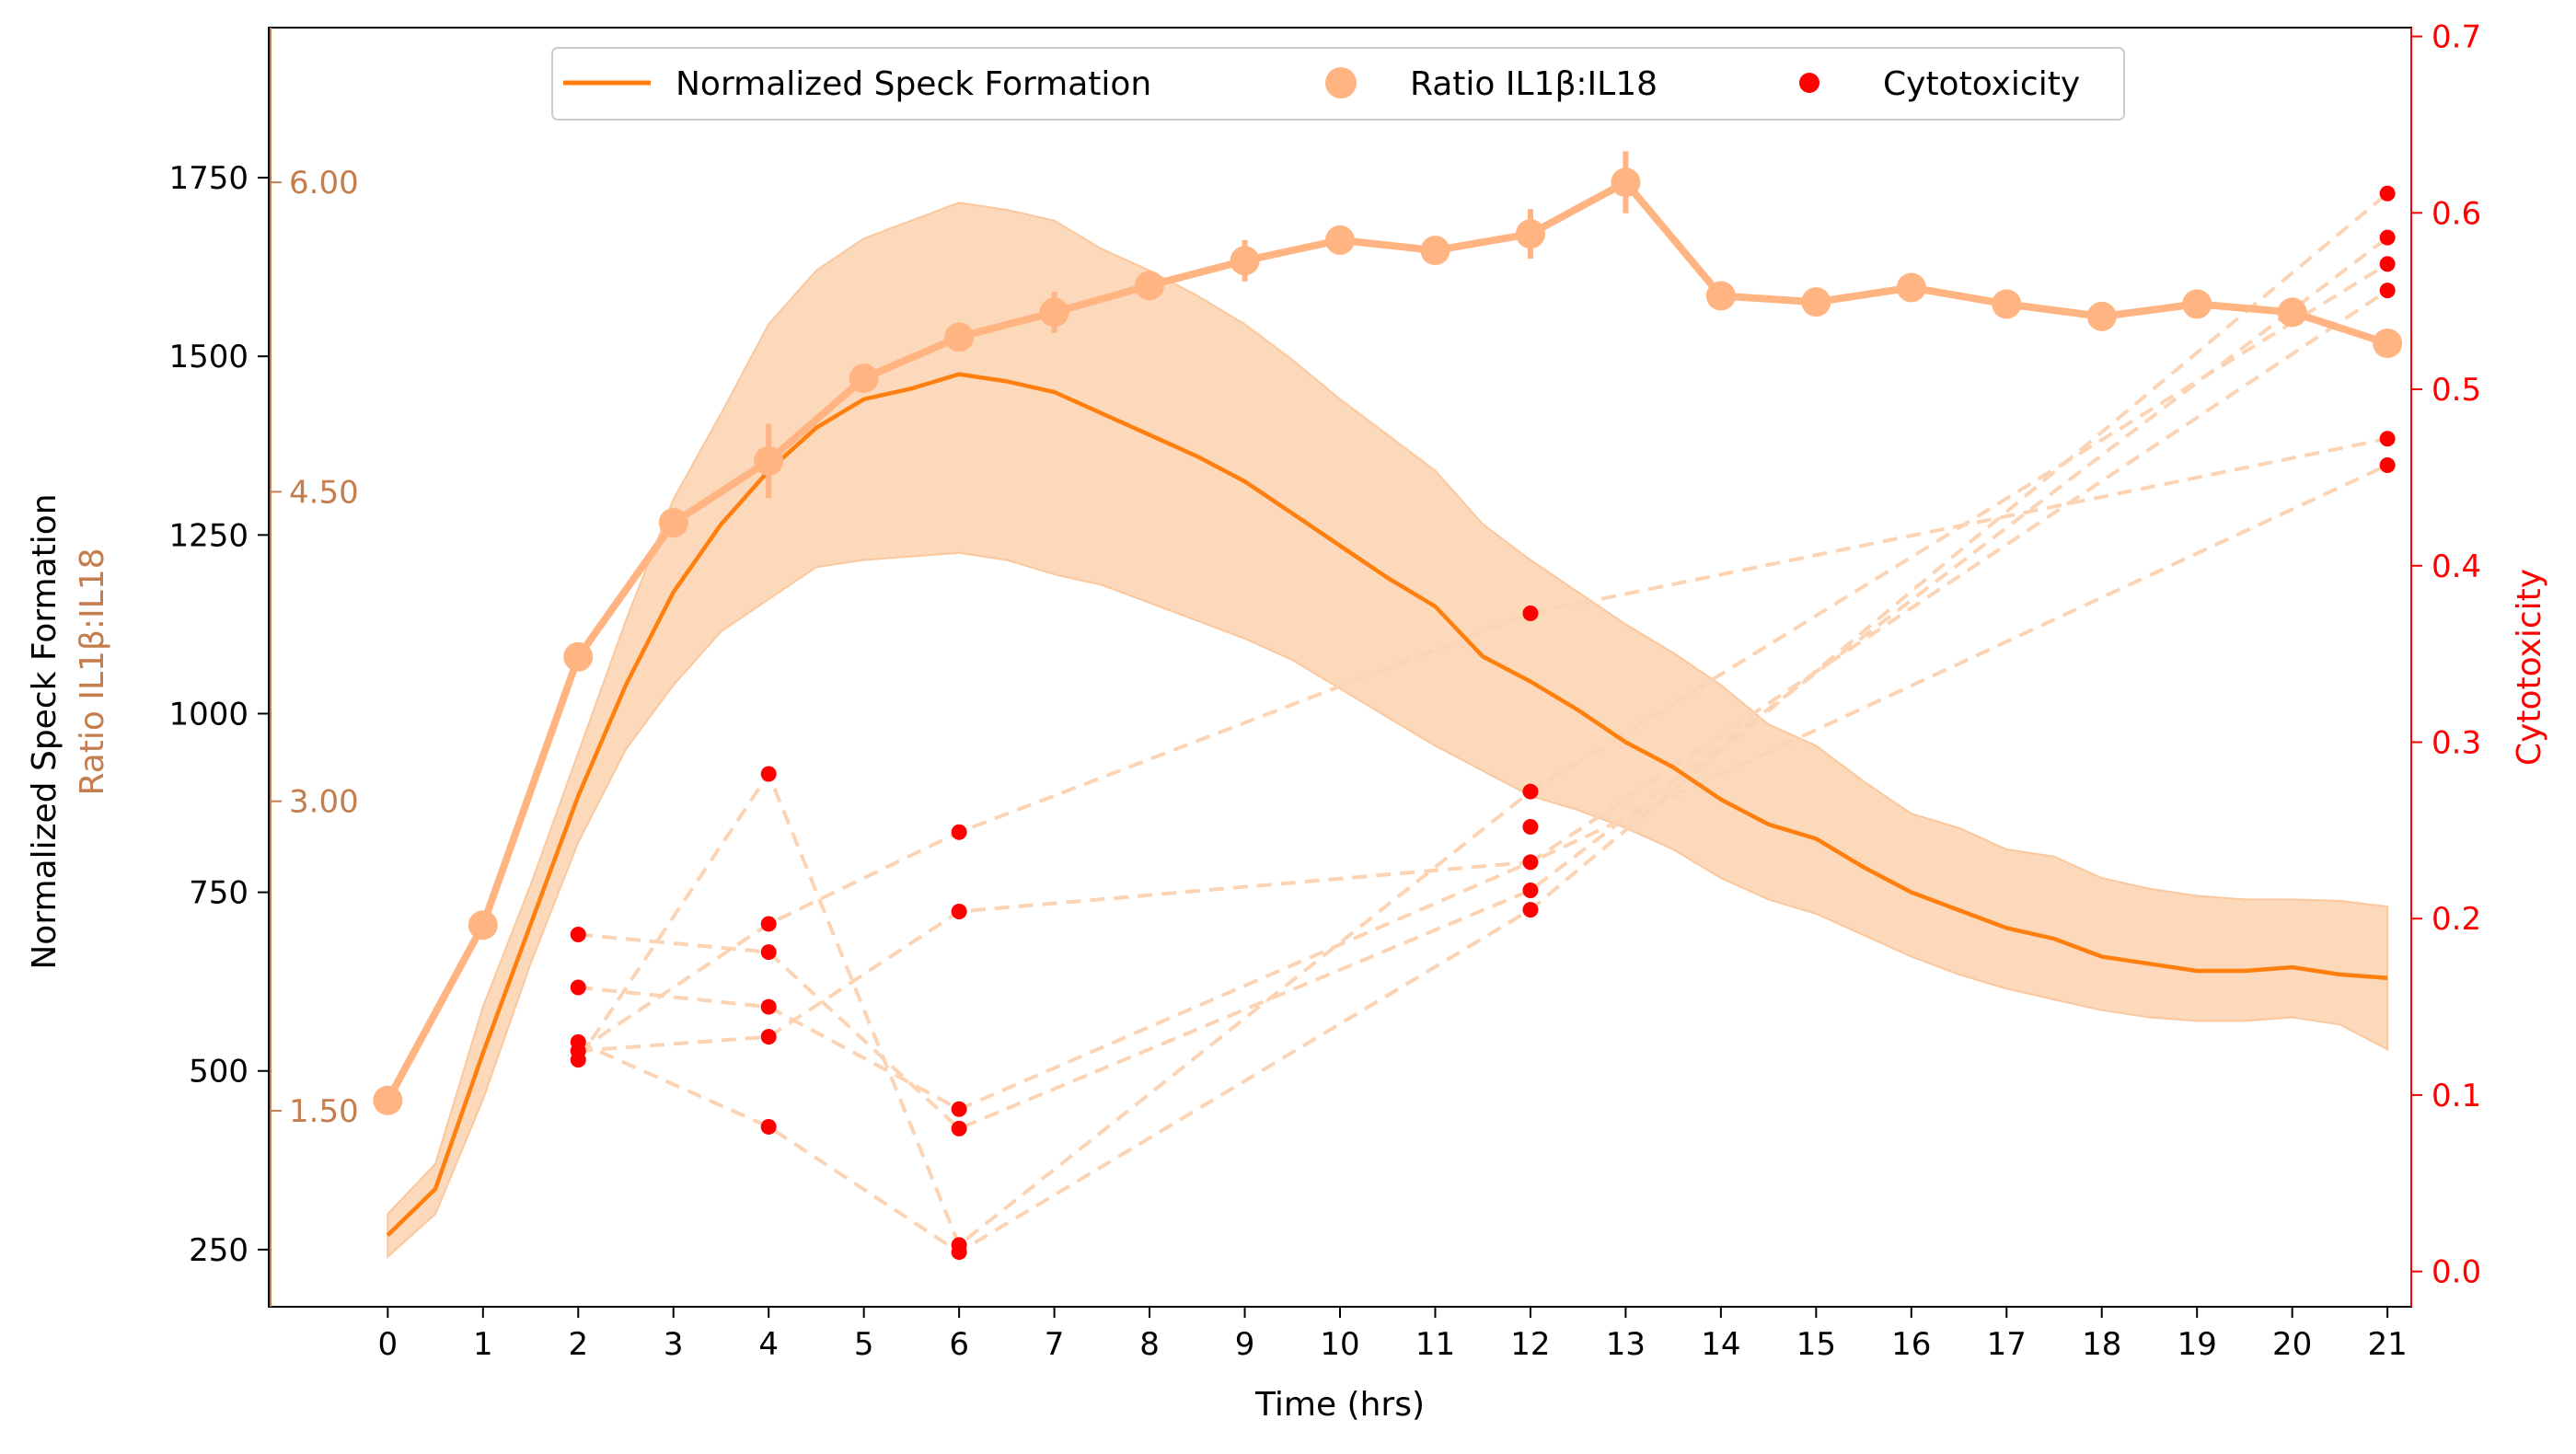 This screenshot has height=1454, width=2576. I want to click on legend-cytotoxicity-label: Cytotoxicity, so click(1981, 84).